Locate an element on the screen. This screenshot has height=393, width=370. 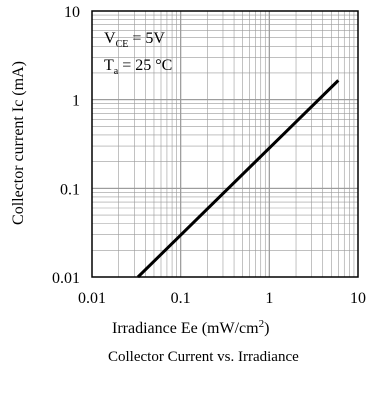
y-tick-label: 10 is located at coordinates (72, 12).